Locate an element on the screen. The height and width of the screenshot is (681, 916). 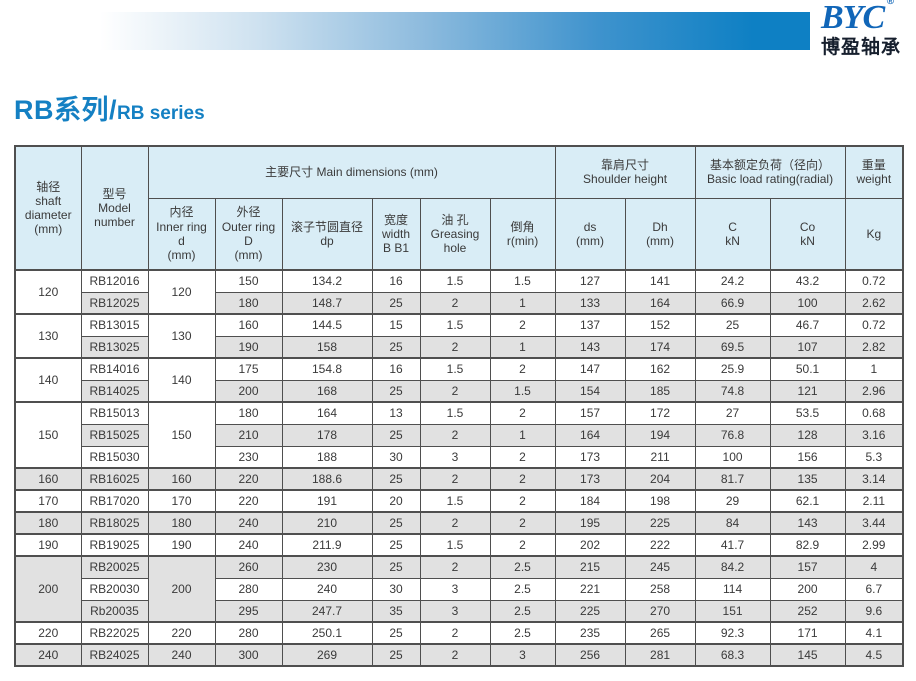
weight-cell: 9.6 is located at coordinates (874, 611).